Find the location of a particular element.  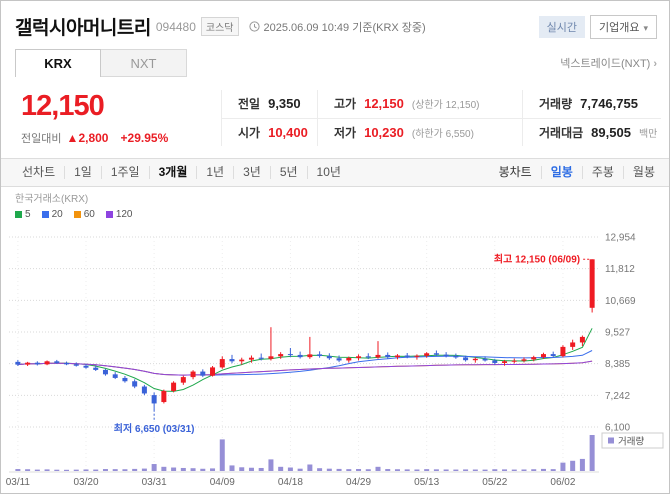

svg-text: 최저 6,650 (03/31) is located at coordinates (154, 428).